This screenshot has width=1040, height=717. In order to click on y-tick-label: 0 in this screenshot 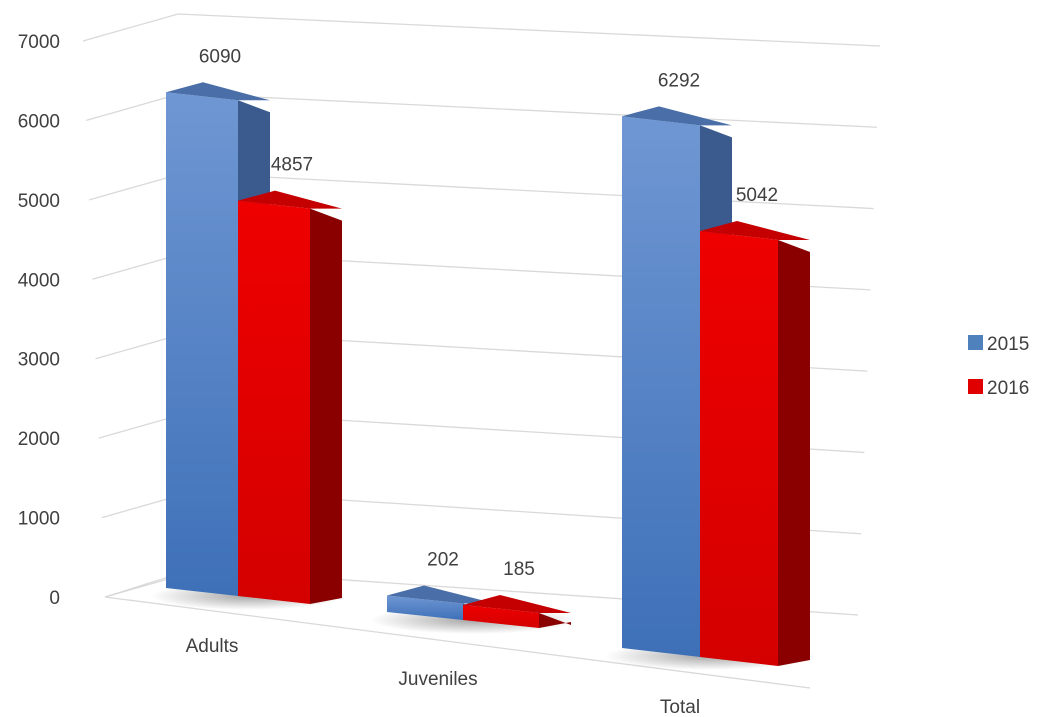, I will do `click(54, 598)`.